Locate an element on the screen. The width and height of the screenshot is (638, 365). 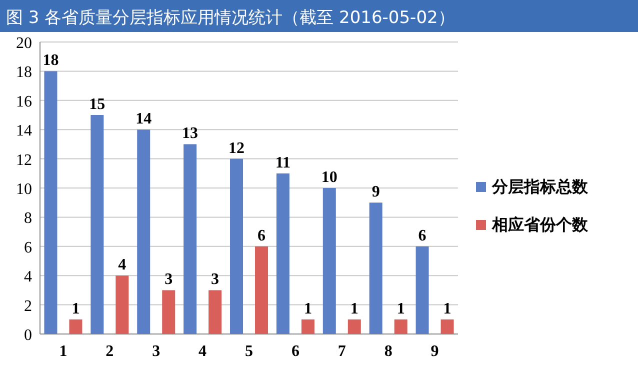
data-label: 12 is located at coordinates (236, 148).